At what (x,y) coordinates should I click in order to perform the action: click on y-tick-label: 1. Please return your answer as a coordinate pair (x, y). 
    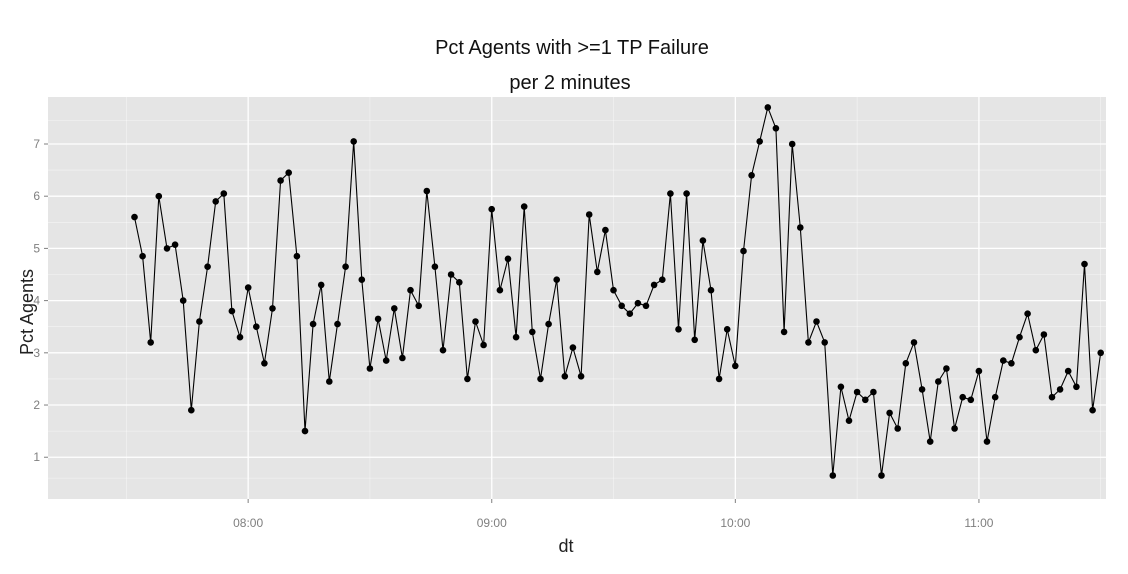
    Looking at the image, I should click on (36, 457).